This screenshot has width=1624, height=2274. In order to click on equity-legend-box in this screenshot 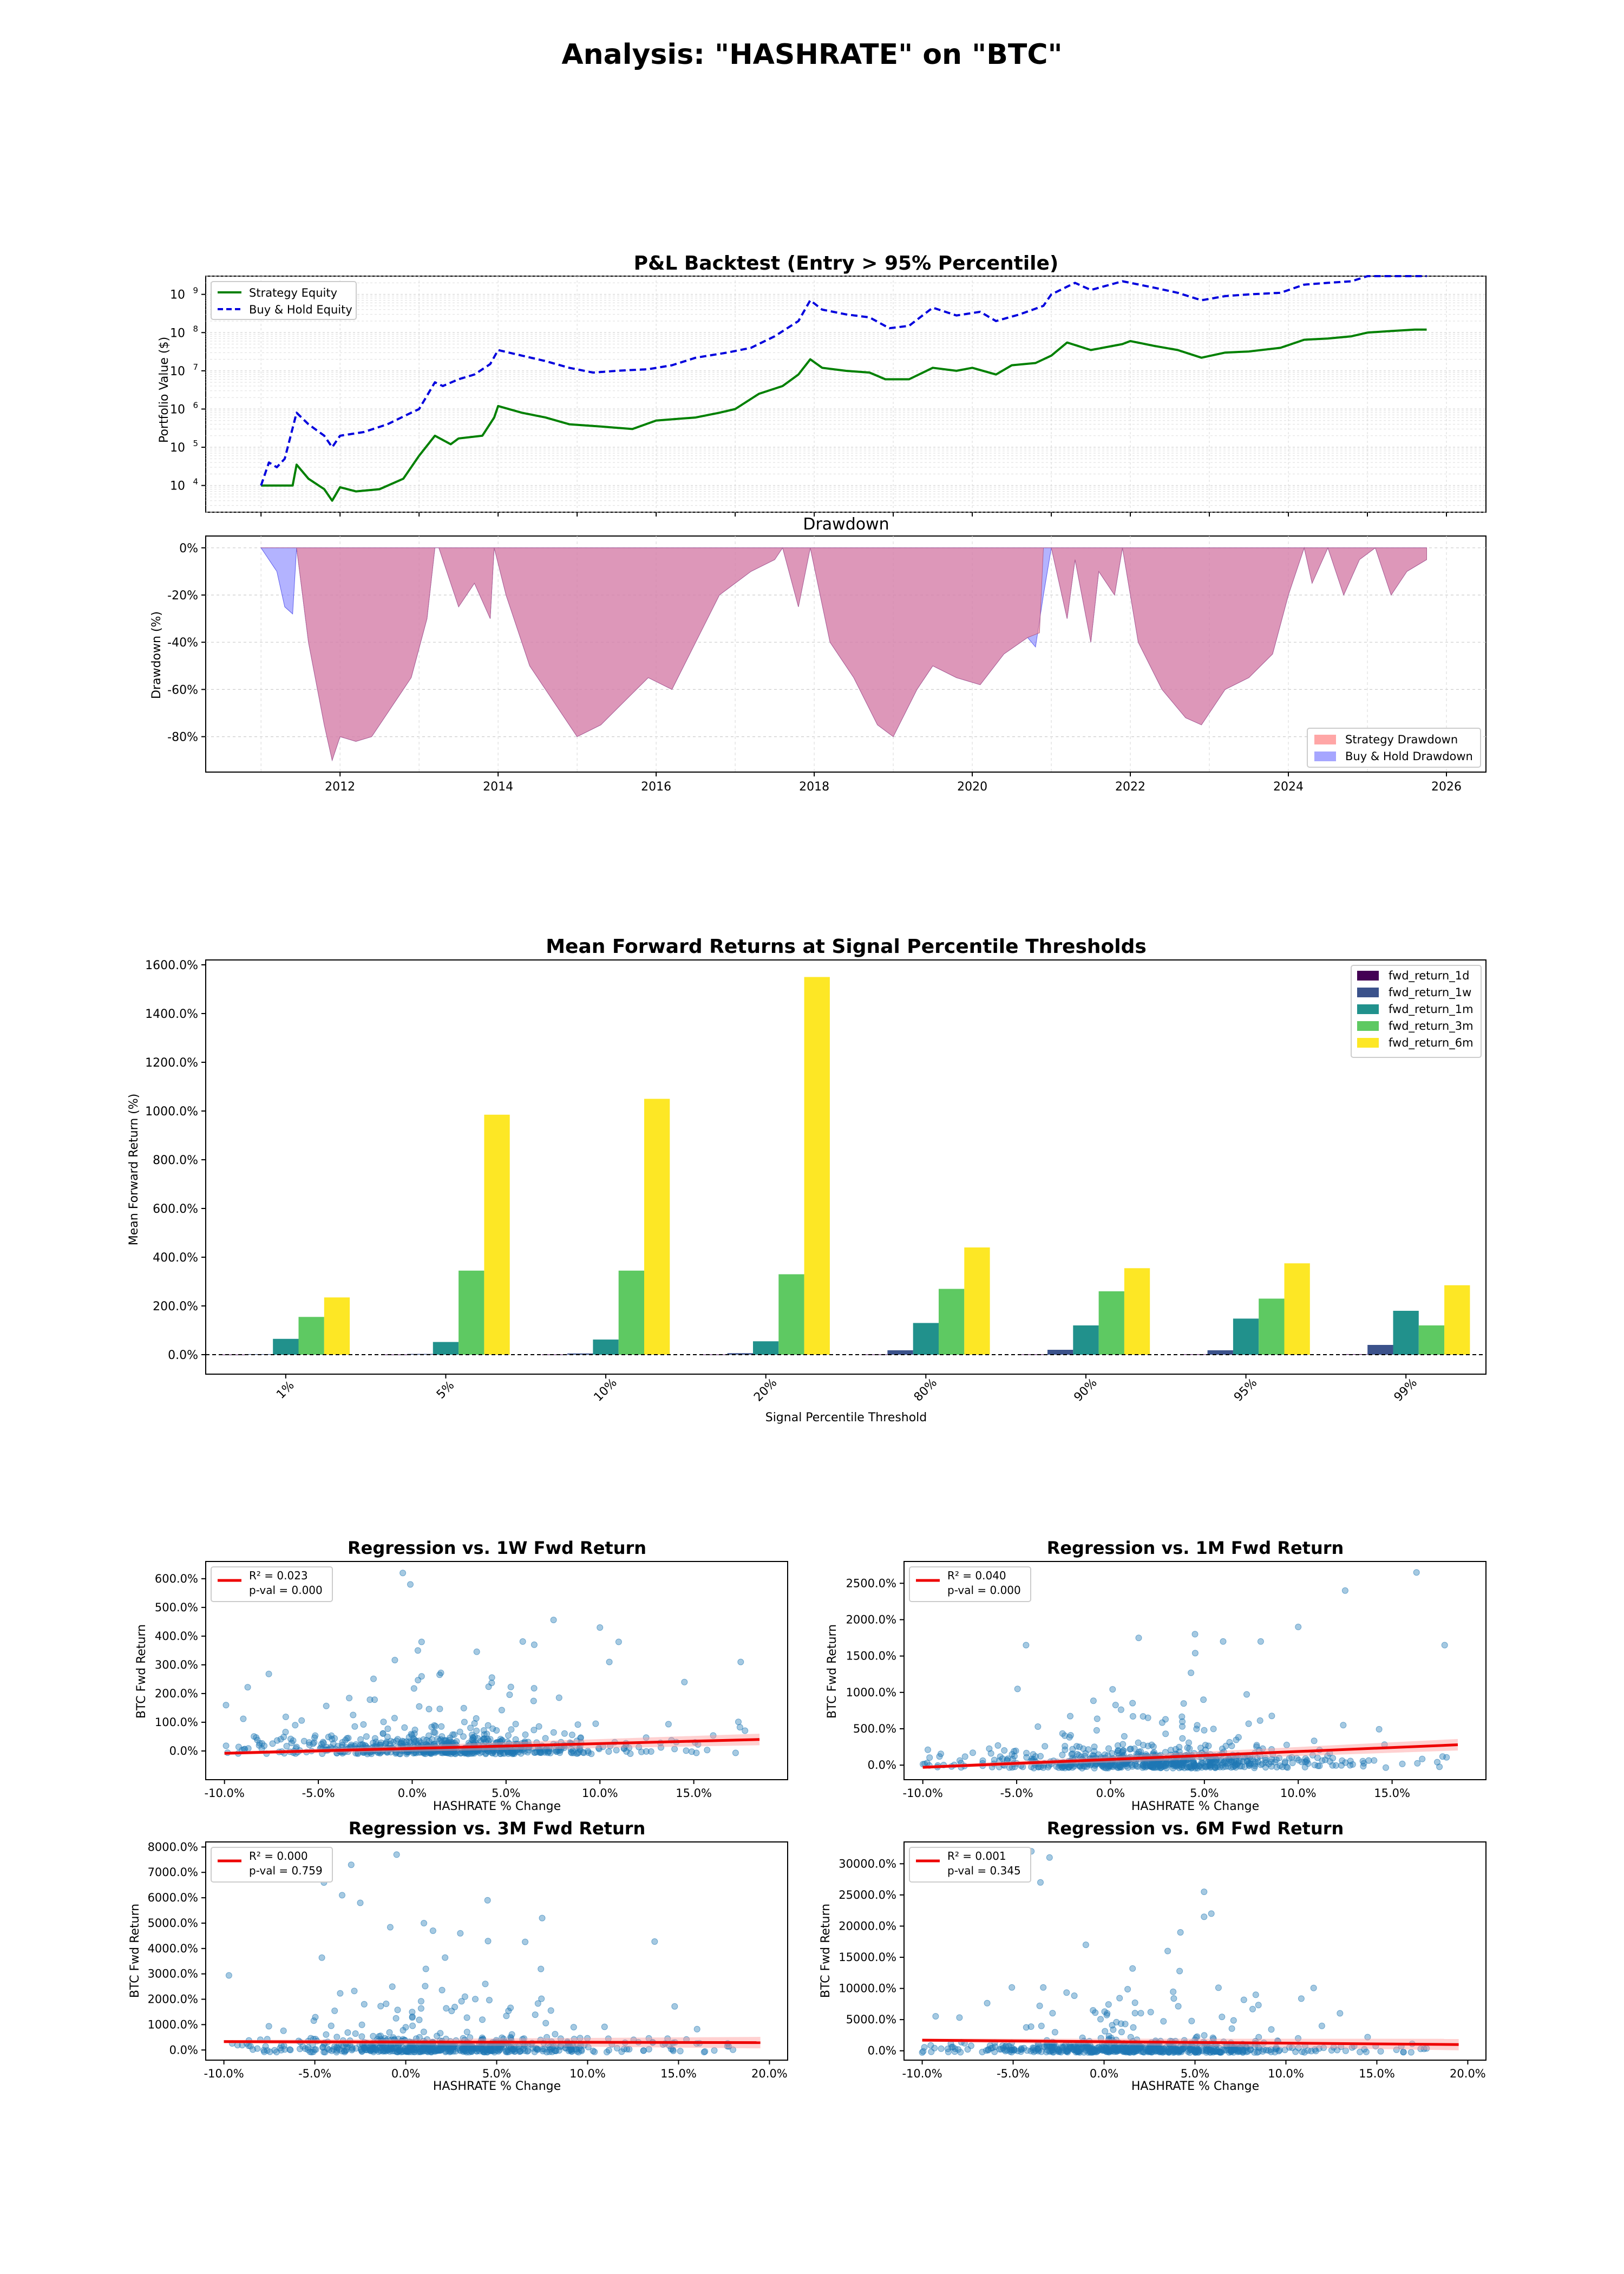, I will do `click(284, 301)`.